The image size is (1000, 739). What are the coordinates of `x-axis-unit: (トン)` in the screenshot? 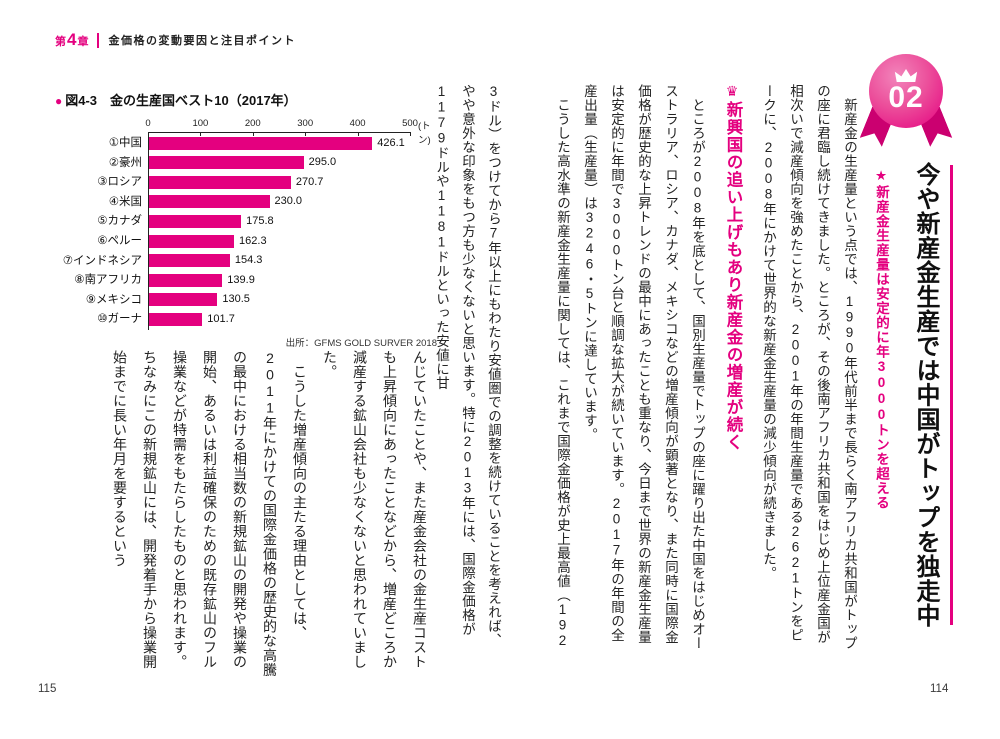 It's located at (424, 133).